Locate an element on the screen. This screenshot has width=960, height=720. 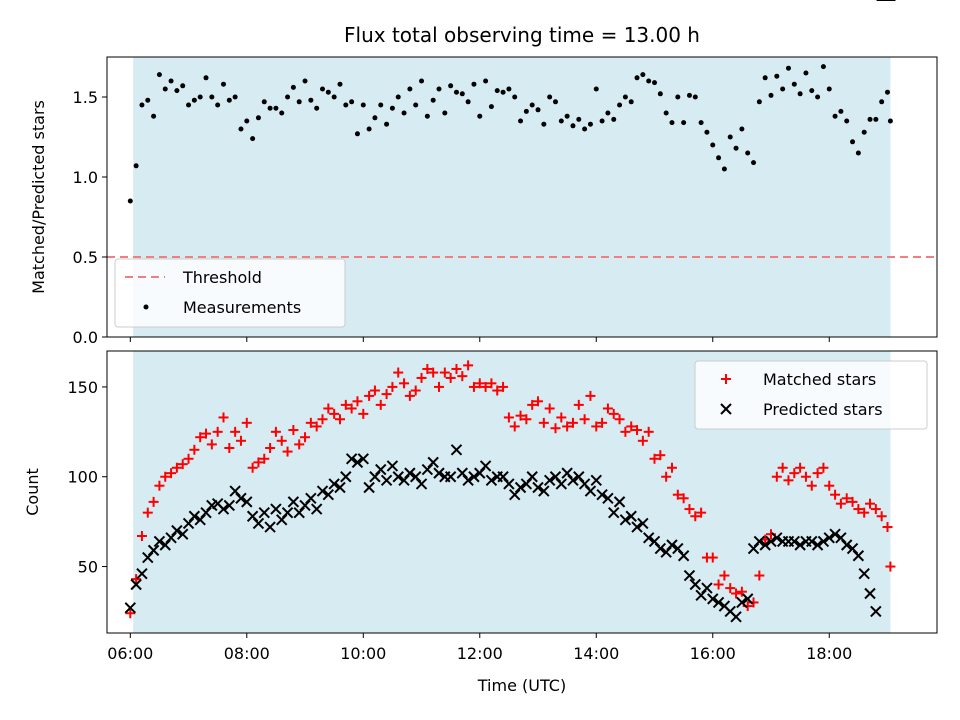
x-tick-label: 12:00 is located at coordinates (480, 653).